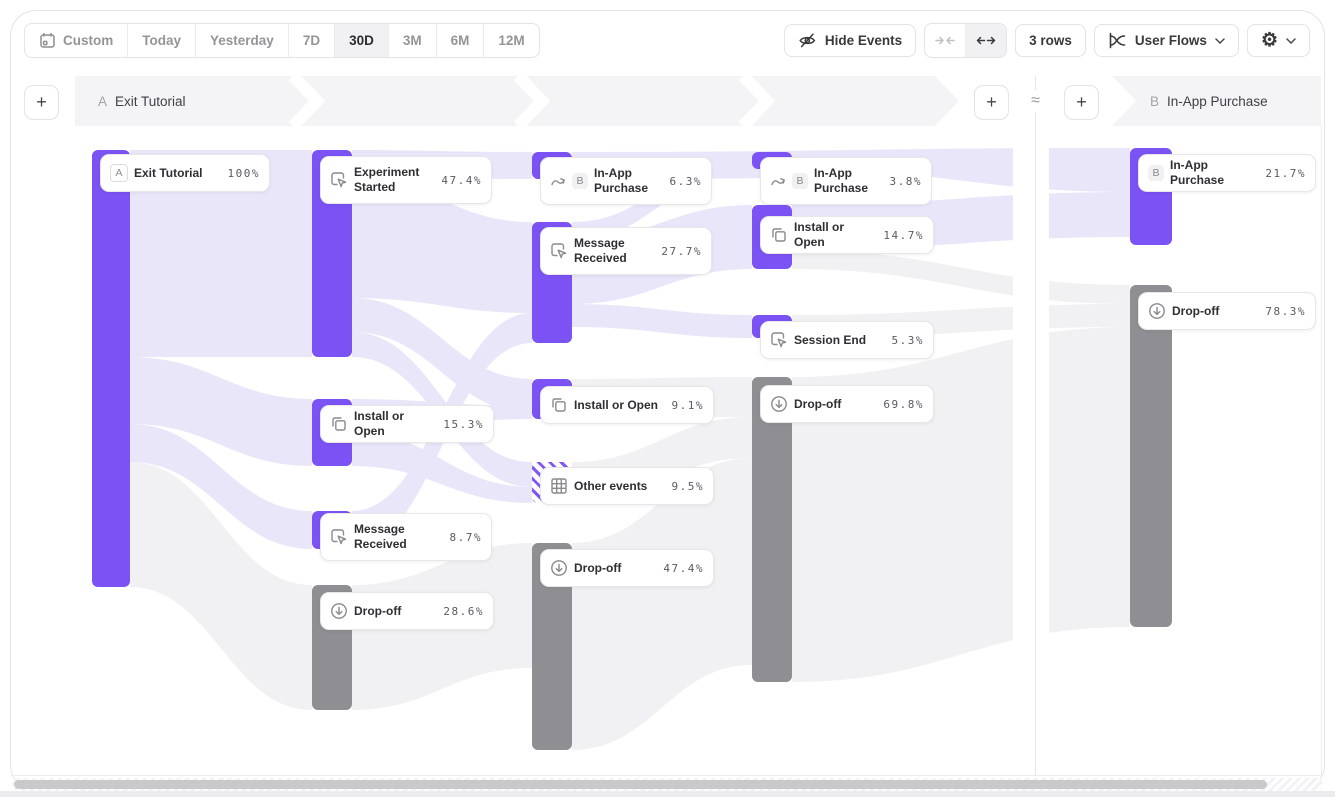 The width and height of the screenshot is (1335, 797). Describe the element at coordinates (687, 405) in the screenshot. I see `conversion-percentage: 9.1%` at that location.